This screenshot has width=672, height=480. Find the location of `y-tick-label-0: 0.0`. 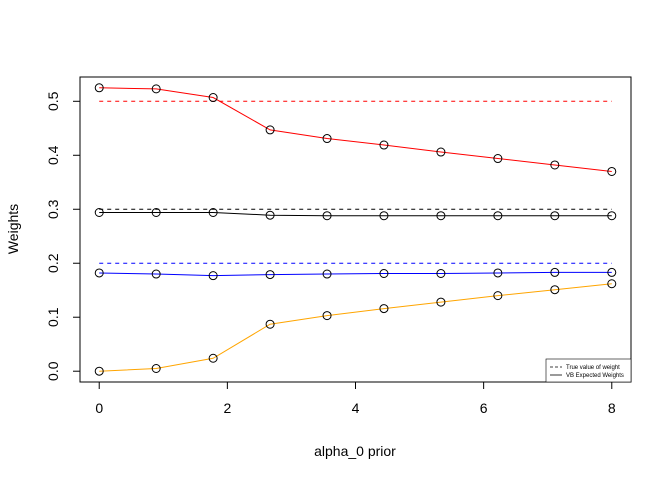

y-tick-label-0: 0.0 is located at coordinates (53, 371).